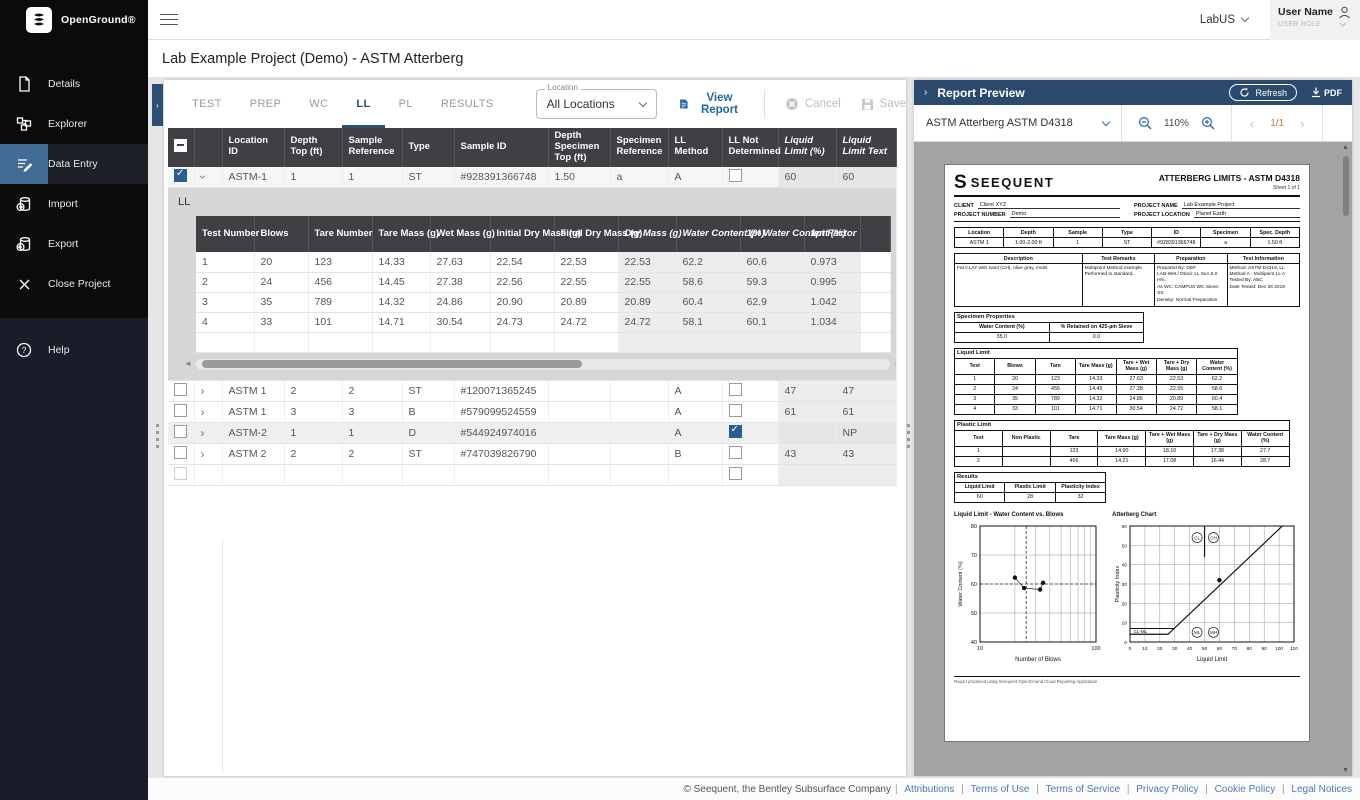 The width and height of the screenshot is (1360, 800). What do you see at coordinates (586, 302) in the screenshot?
I see `subgrid-cell: 20.89` at bounding box center [586, 302].